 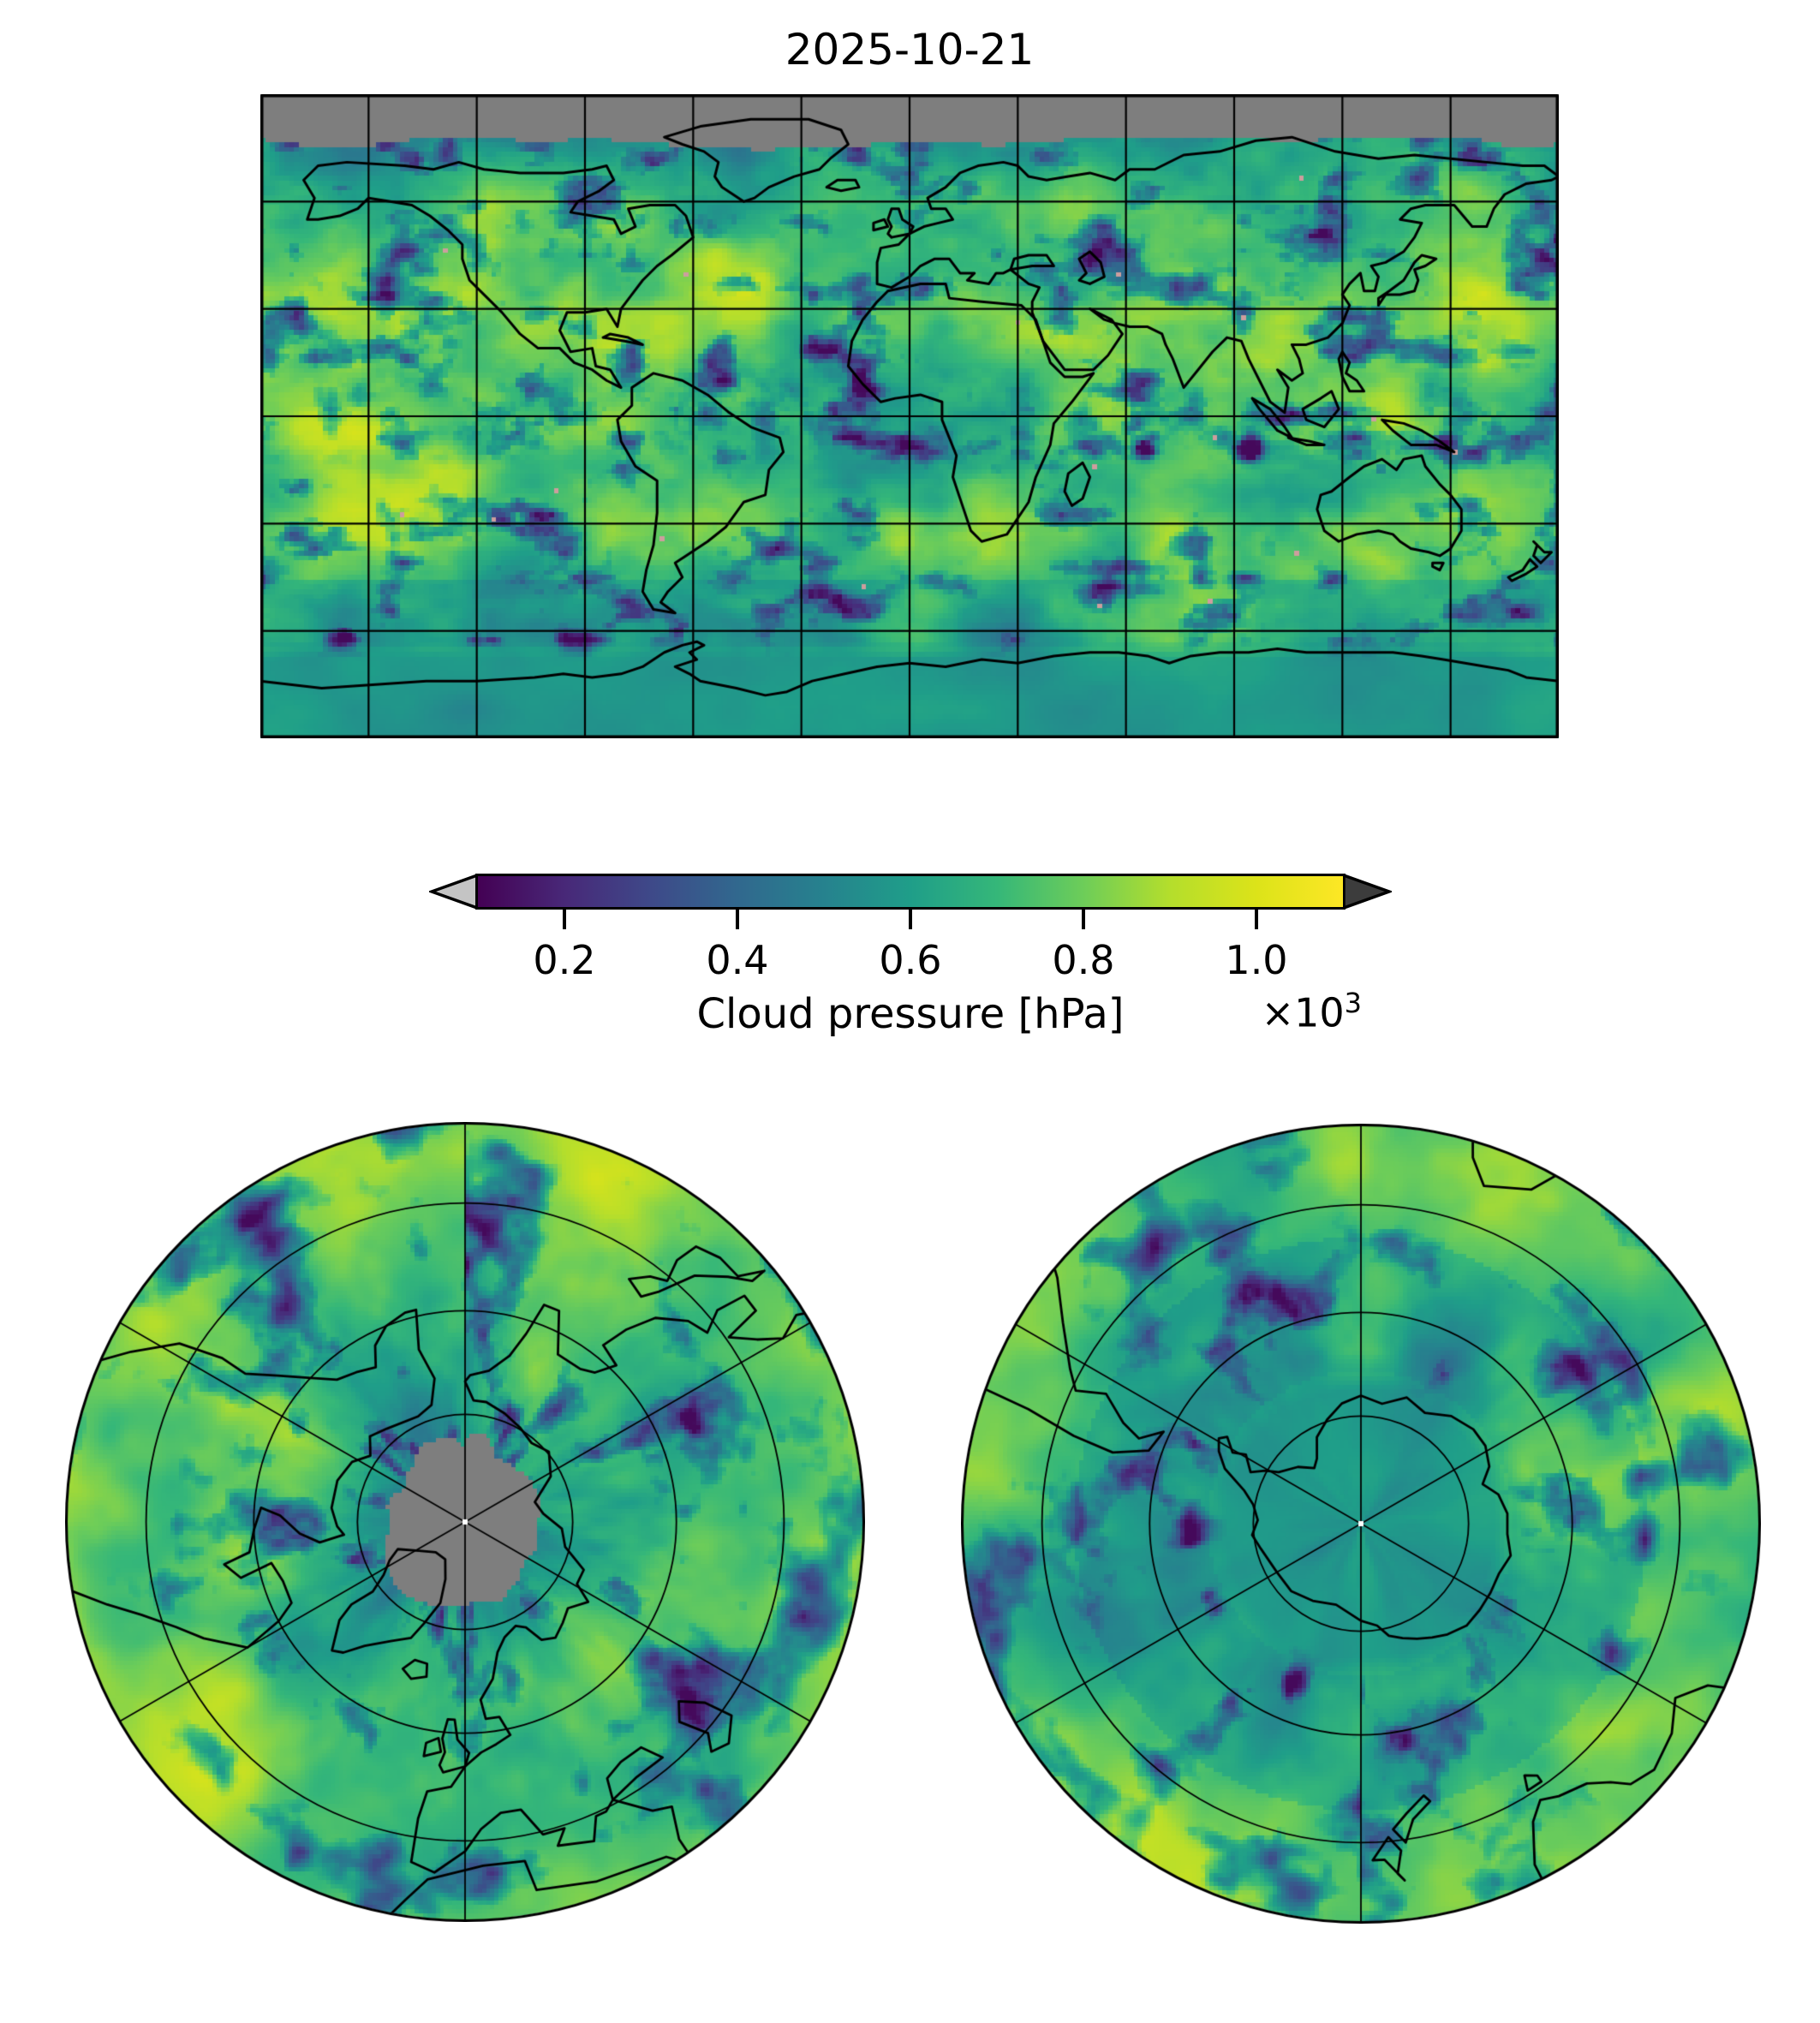 What do you see at coordinates (453, 892) in the screenshot?
I see `colorbar-under-arrow` at bounding box center [453, 892].